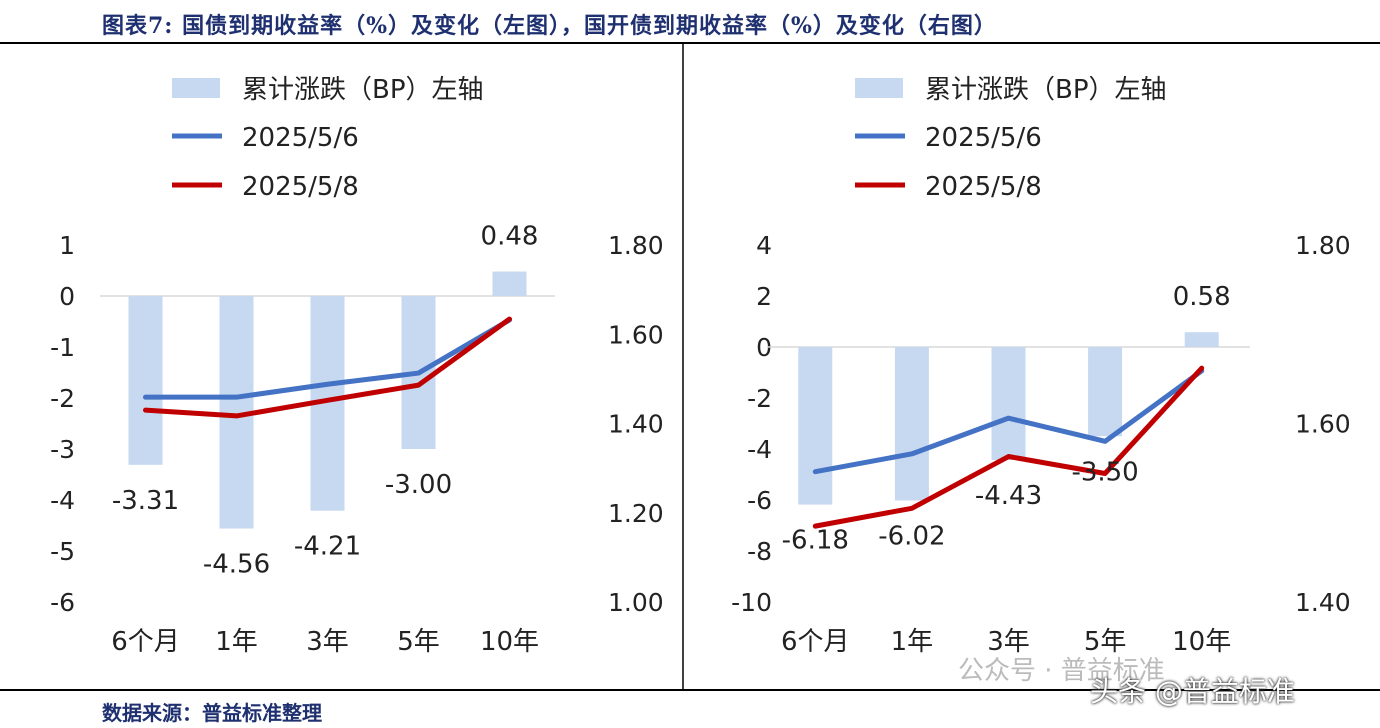 The image size is (1380, 728). I want to click on chart1-left-axis-tick: -6, so click(62, 602).